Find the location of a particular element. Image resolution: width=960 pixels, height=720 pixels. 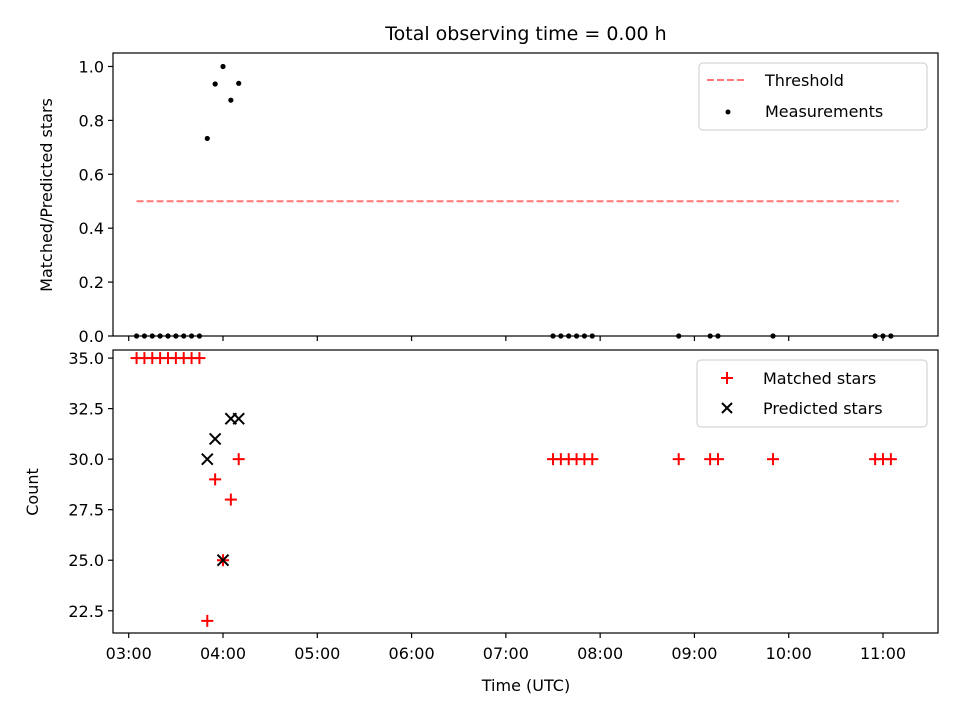

legend-matched-label: Matched stars is located at coordinates (819, 378).